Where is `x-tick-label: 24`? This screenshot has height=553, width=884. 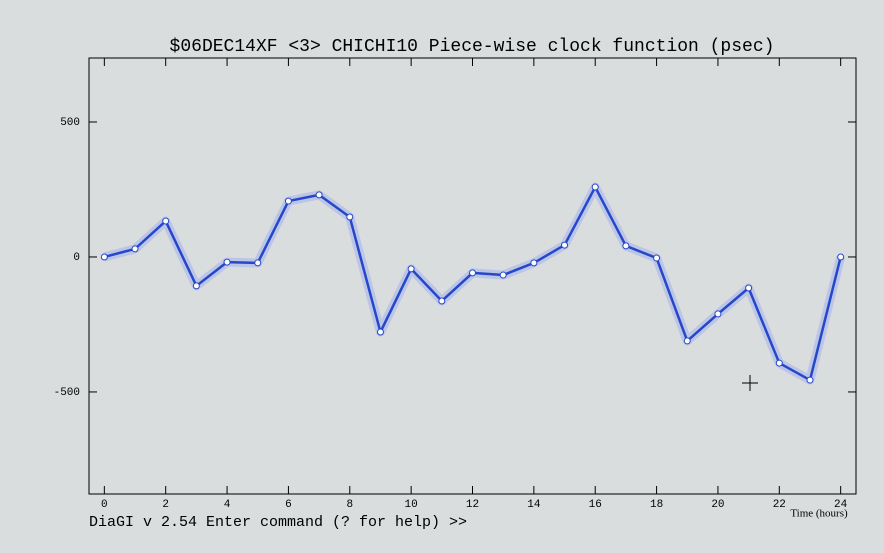 x-tick-label: 24 is located at coordinates (841, 505).